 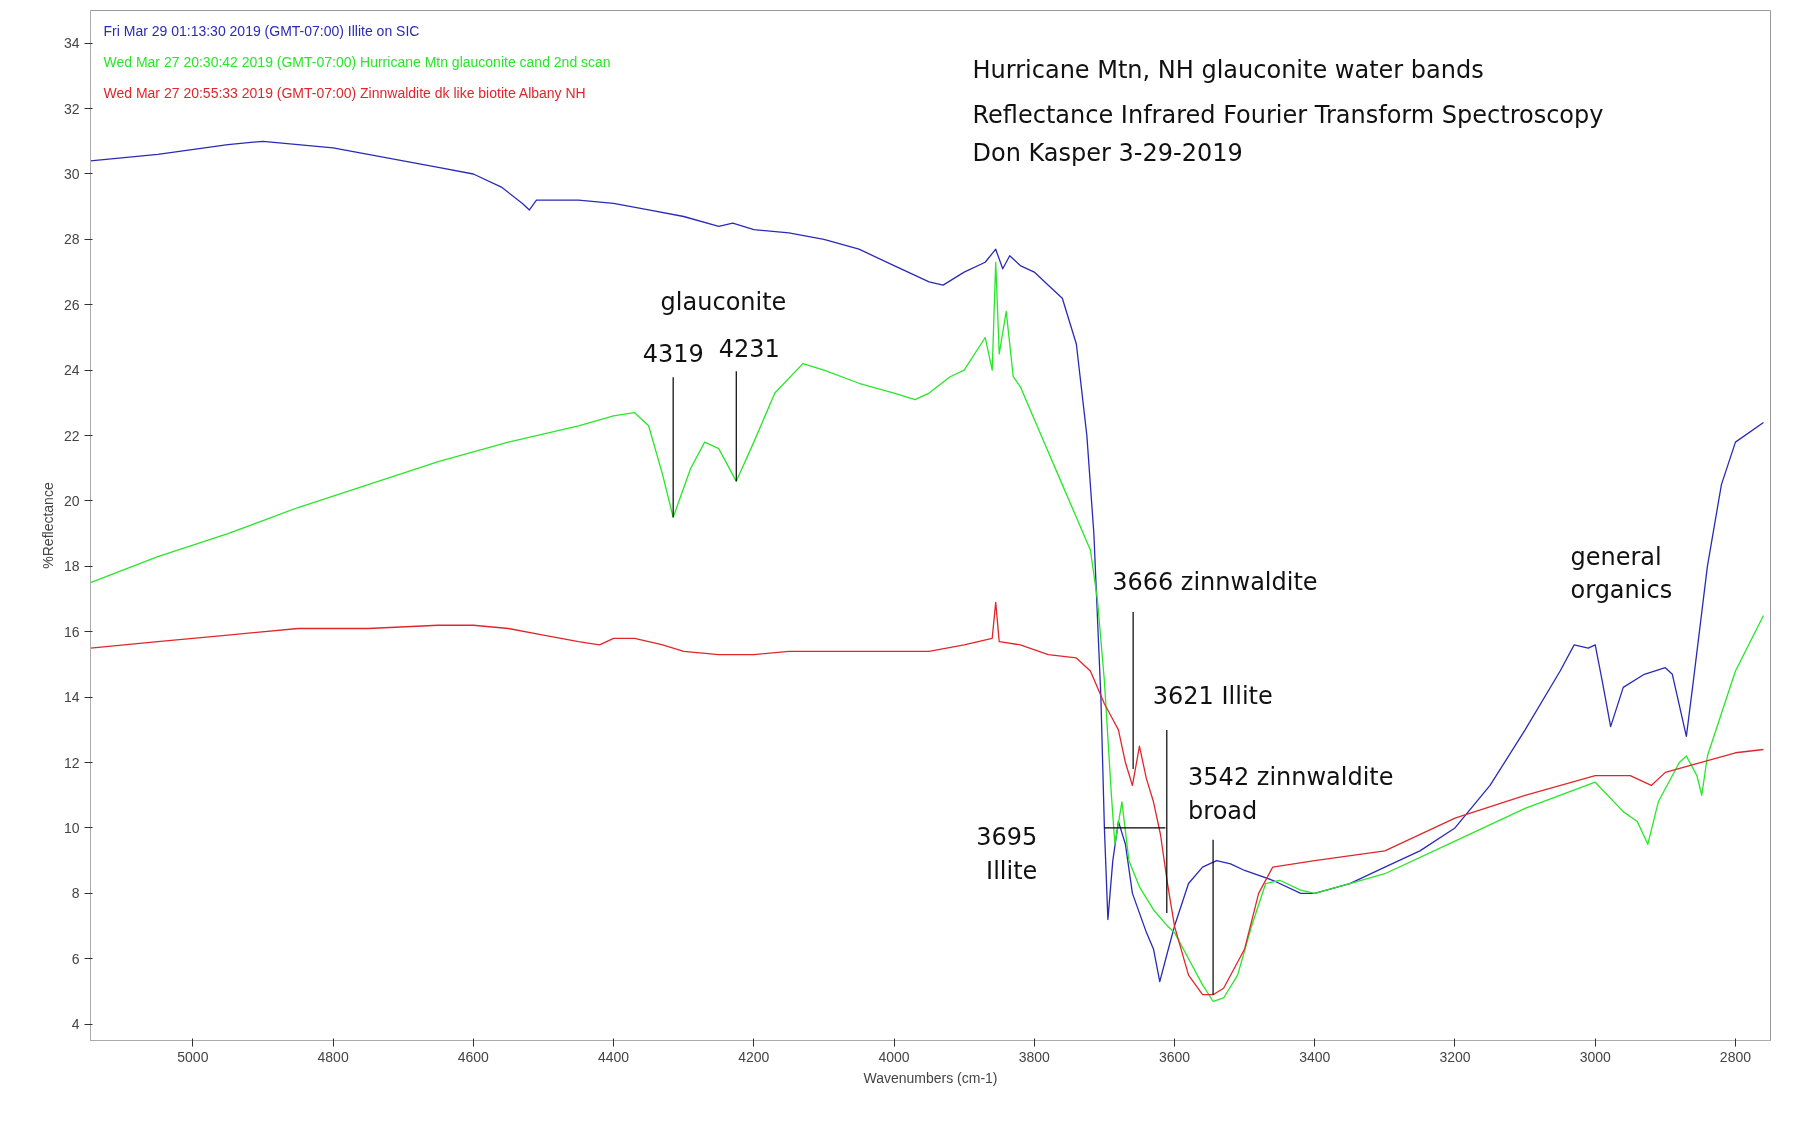 What do you see at coordinates (930, 1077) in the screenshot?
I see `x-axis-title: Wavenumbers (cm-1)` at bounding box center [930, 1077].